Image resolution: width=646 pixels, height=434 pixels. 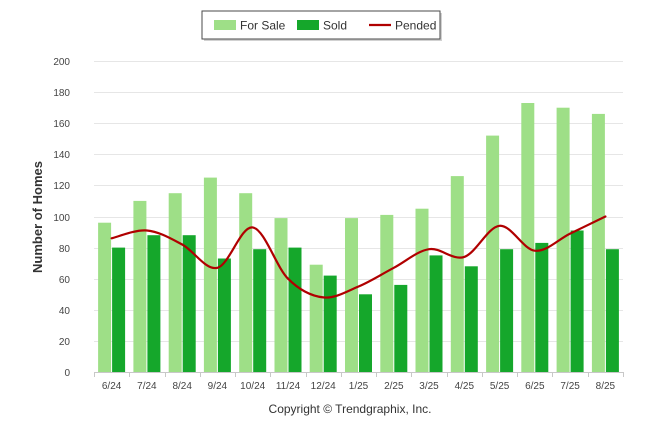 What do you see at coordinates (61, 62) in the screenshot?
I see `y-tick-label: 200` at bounding box center [61, 62].